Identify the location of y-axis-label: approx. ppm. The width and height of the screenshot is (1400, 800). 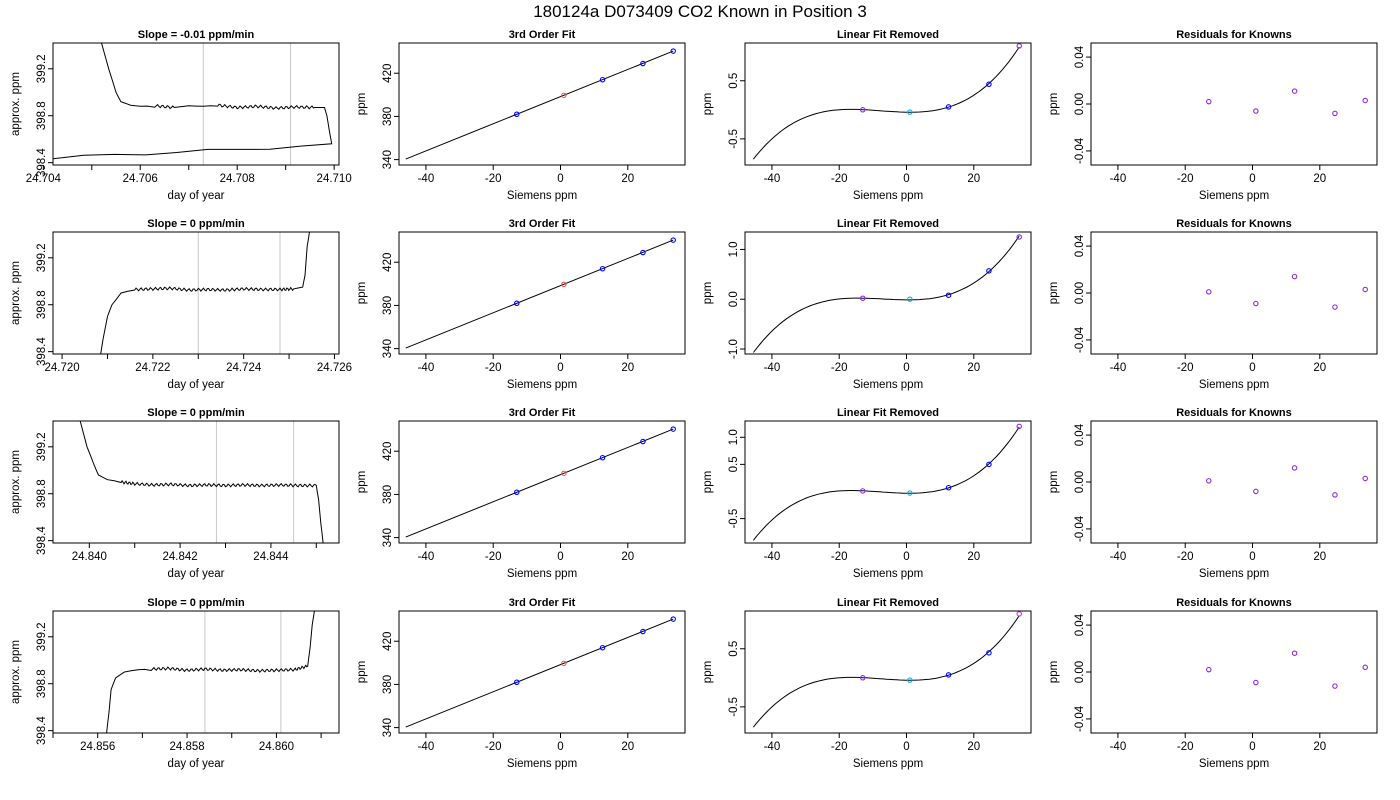
(16, 293).